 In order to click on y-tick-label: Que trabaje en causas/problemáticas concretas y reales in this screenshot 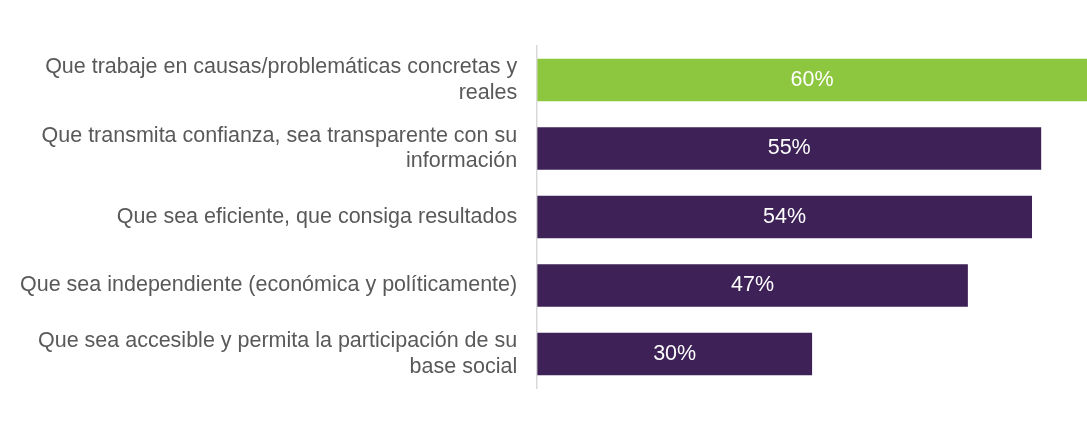, I will do `click(281, 79)`.